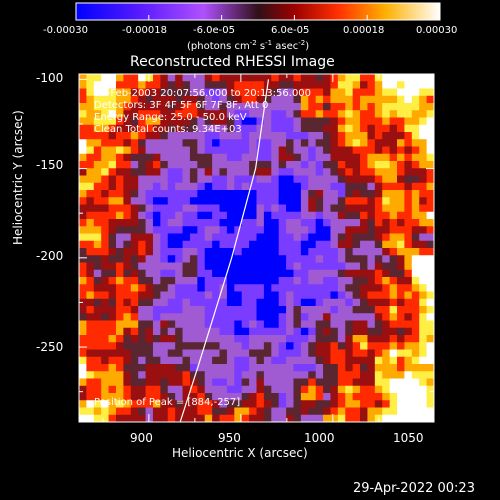 The width and height of the screenshot is (500, 500). Describe the element at coordinates (408, 438) in the screenshot. I see `x-tick-label: 1050` at that location.